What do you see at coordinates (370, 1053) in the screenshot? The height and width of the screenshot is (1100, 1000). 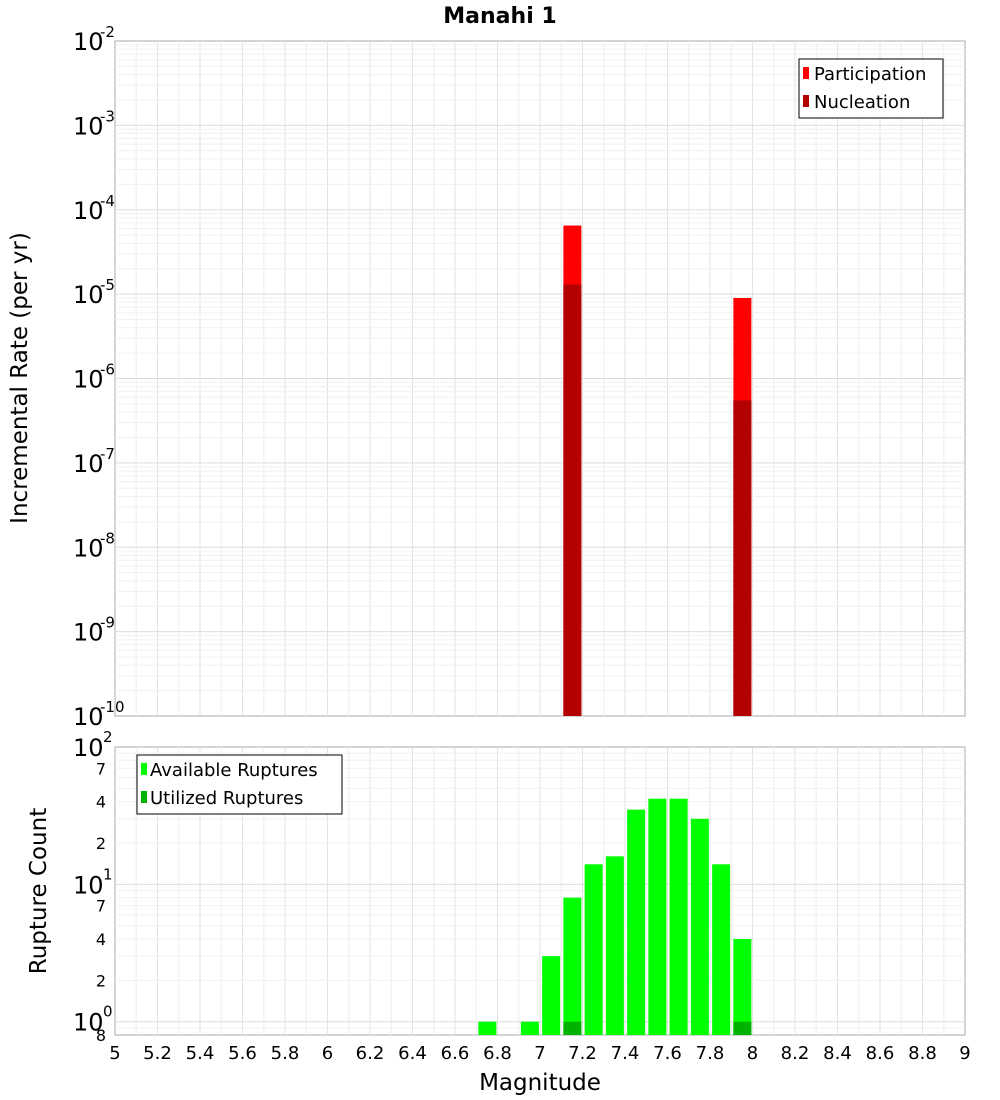 I see `x-tick-label: 6.2` at bounding box center [370, 1053].